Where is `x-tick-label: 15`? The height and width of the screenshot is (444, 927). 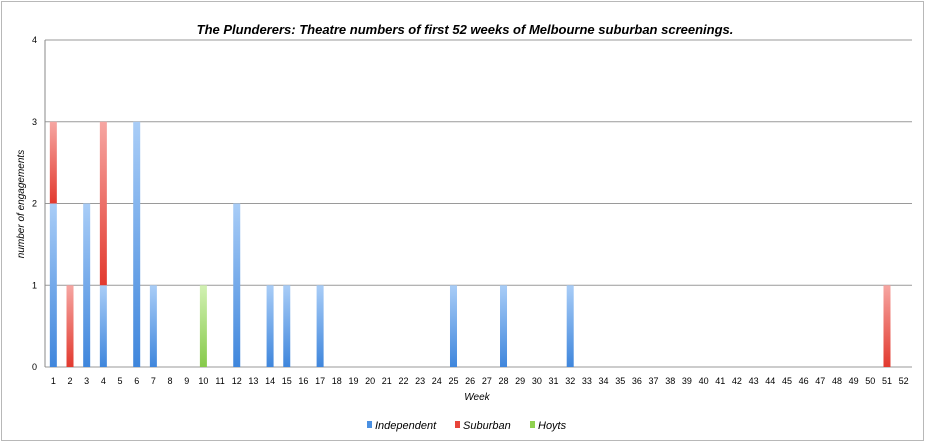
x-tick-label: 15 is located at coordinates (287, 381).